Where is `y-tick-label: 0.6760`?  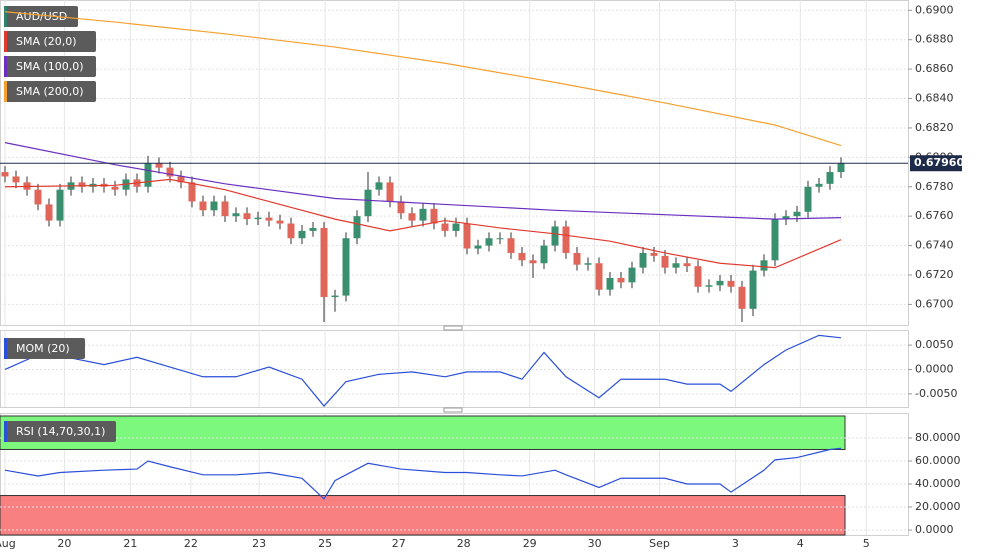 y-tick-label: 0.6760 is located at coordinates (934, 215).